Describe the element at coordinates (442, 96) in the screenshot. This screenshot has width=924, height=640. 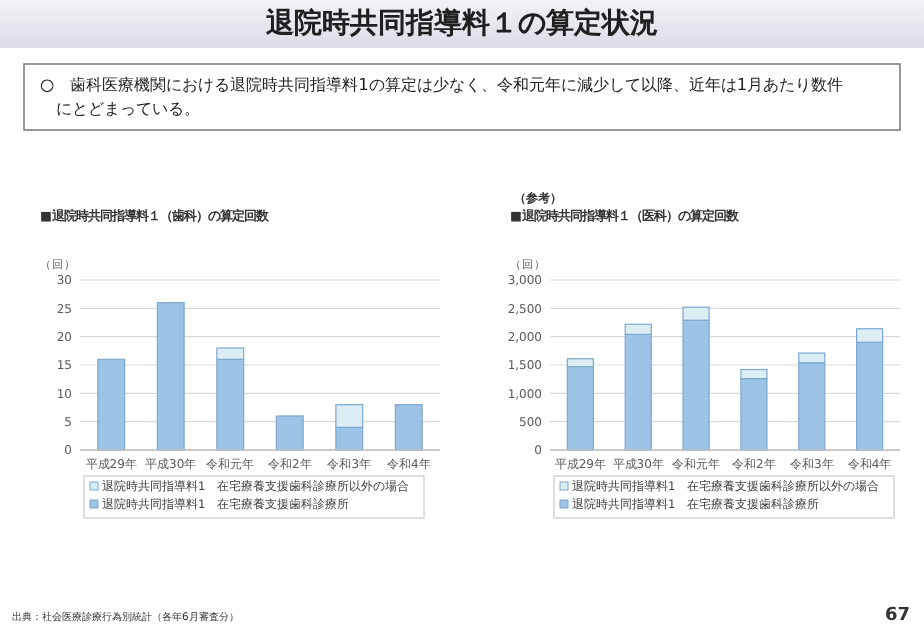
I see `text: ○ 歯科医療機関における退院時共同指導料1の算定は少なく、令和元年に減少して以降、近年は1月あたり数件にとどまっている。` at that location.